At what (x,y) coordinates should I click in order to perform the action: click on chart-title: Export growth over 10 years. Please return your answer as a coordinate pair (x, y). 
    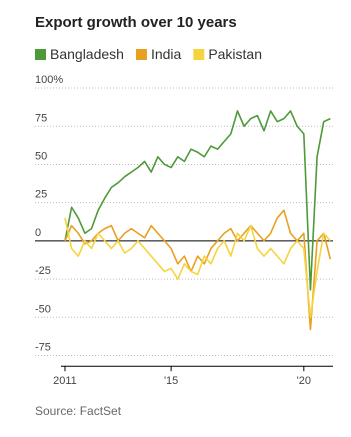
    Looking at the image, I should click on (136, 22).